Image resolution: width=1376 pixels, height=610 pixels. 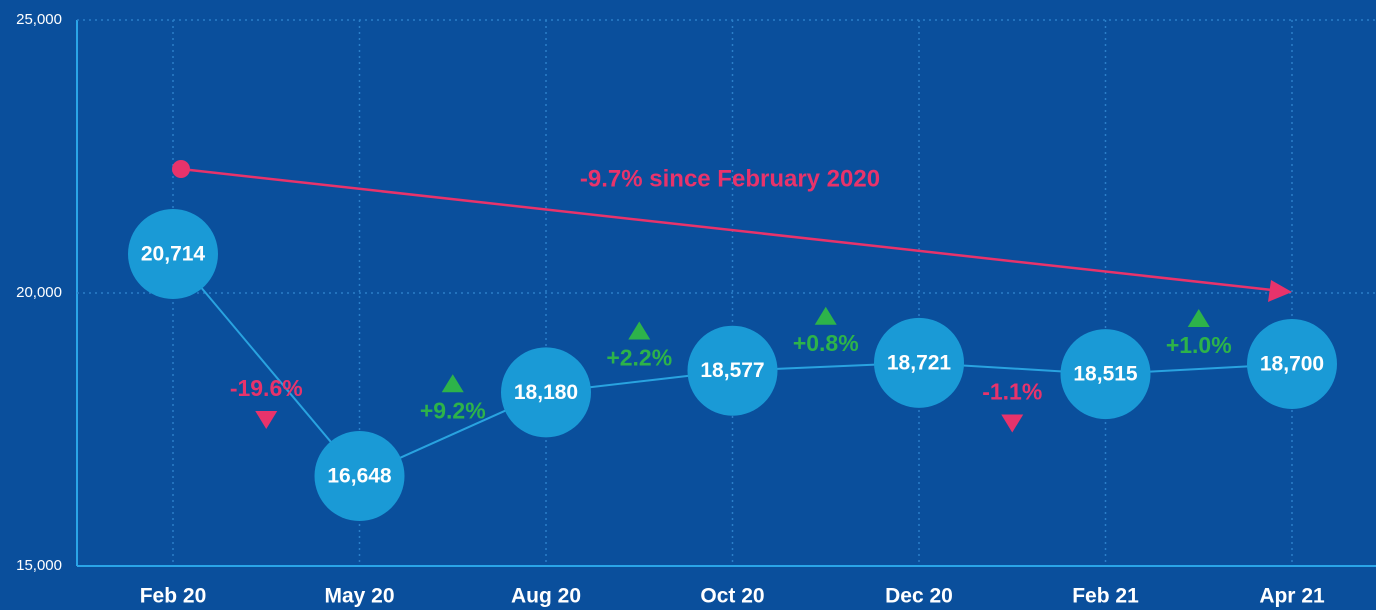 What do you see at coordinates (453, 410) in the screenshot?
I see `change-label: +9.2%` at bounding box center [453, 410].